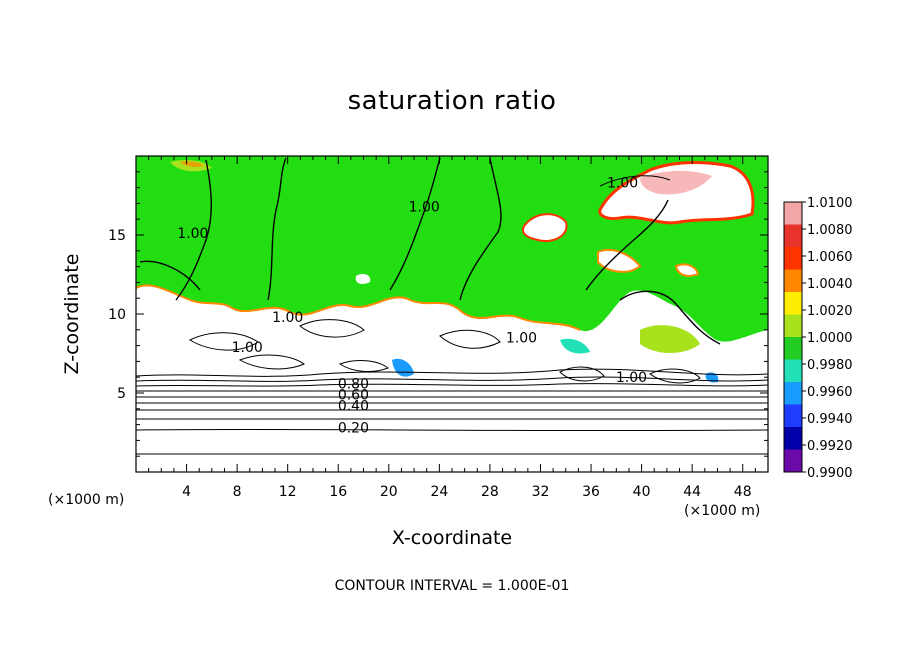 This screenshot has width=904, height=654. I want to click on x-tick-label: 8, so click(237, 492).